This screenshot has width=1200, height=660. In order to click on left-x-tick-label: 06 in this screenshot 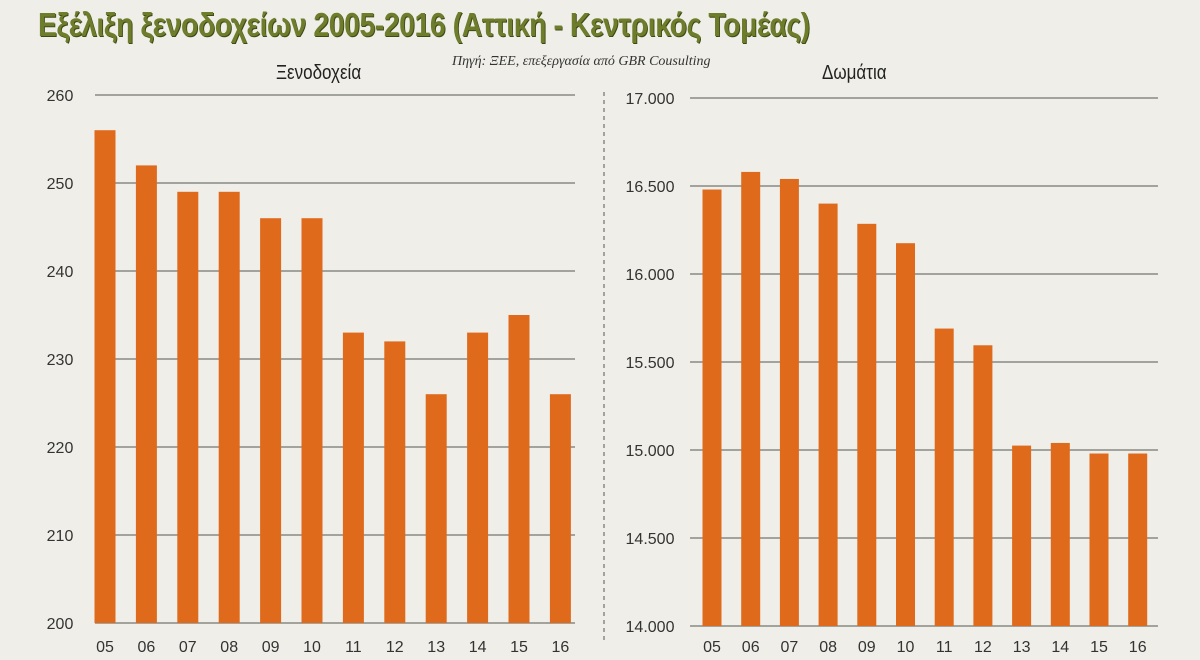, I will do `click(147, 647)`.